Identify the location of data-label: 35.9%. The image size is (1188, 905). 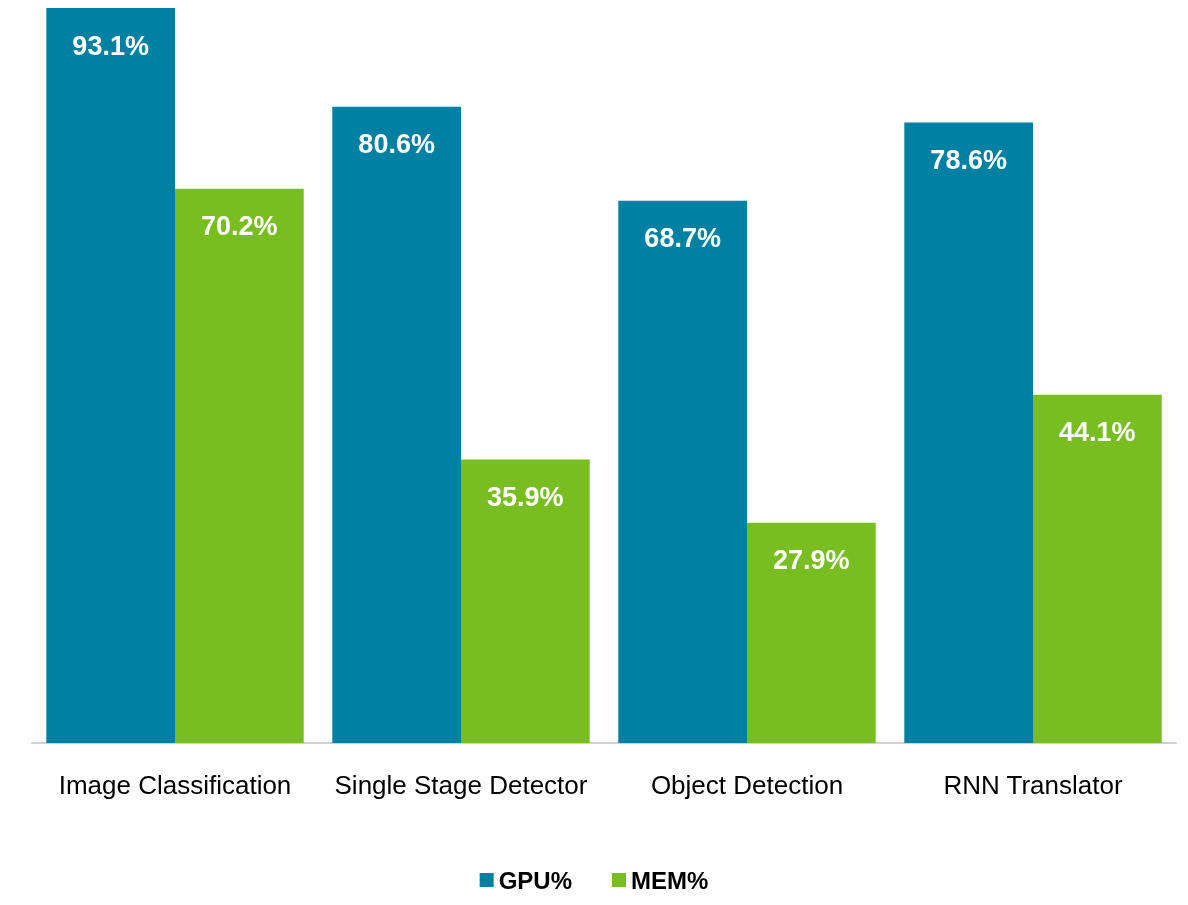
(525, 497).